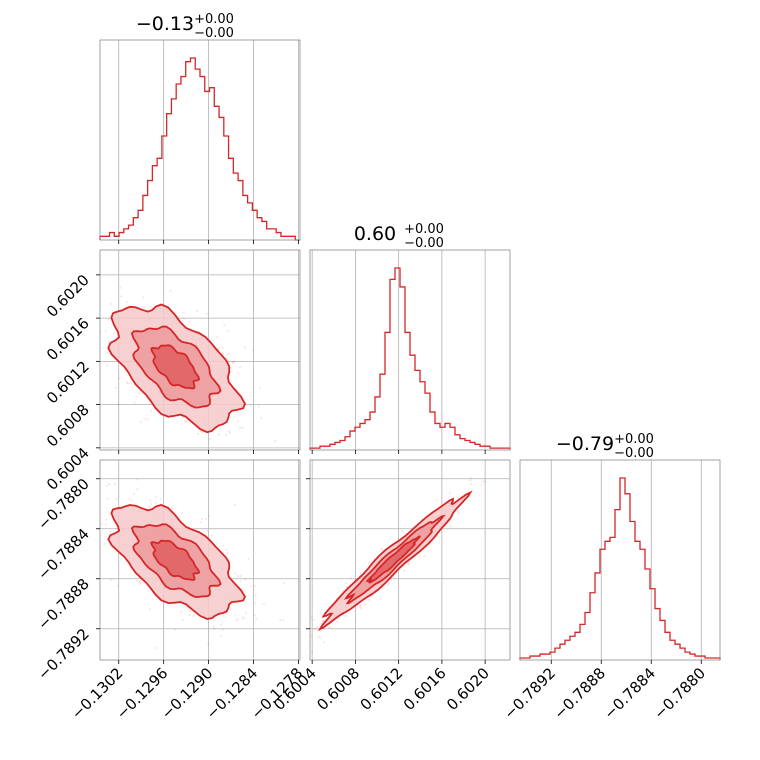  What do you see at coordinates (68, 382) in the screenshot?
I see `tick-label-y: 0.6012` at bounding box center [68, 382].